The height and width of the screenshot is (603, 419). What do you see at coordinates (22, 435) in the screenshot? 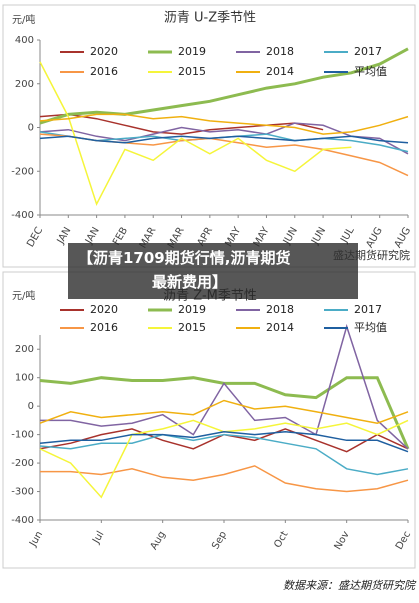
I see `y-tick-label: -100` at bounding box center [22, 435].